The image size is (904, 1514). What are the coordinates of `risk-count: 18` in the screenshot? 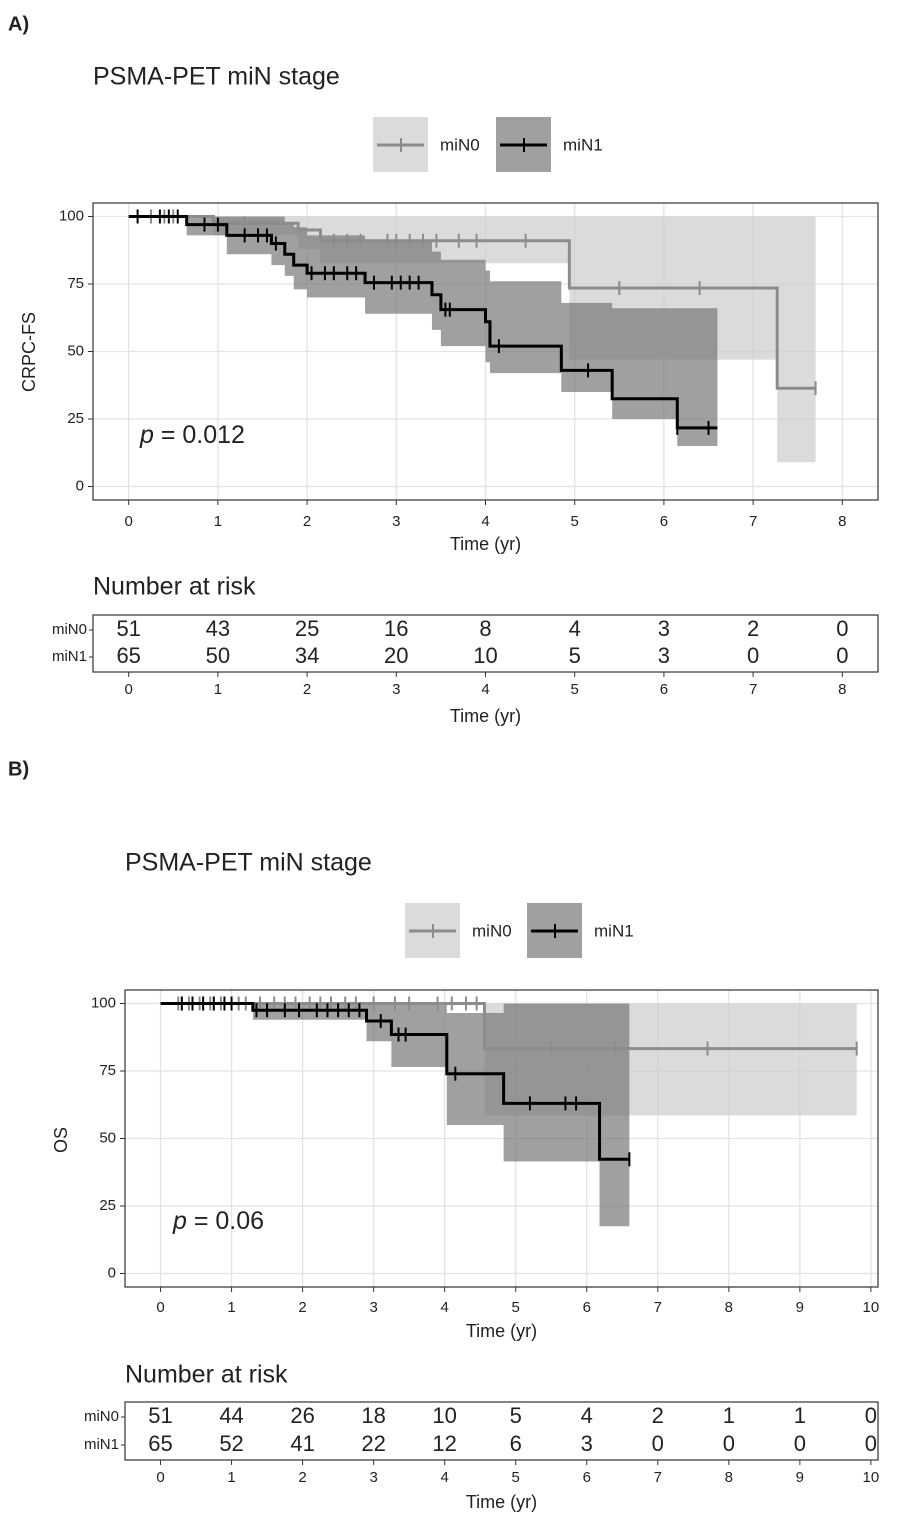 It's located at (373, 1415).